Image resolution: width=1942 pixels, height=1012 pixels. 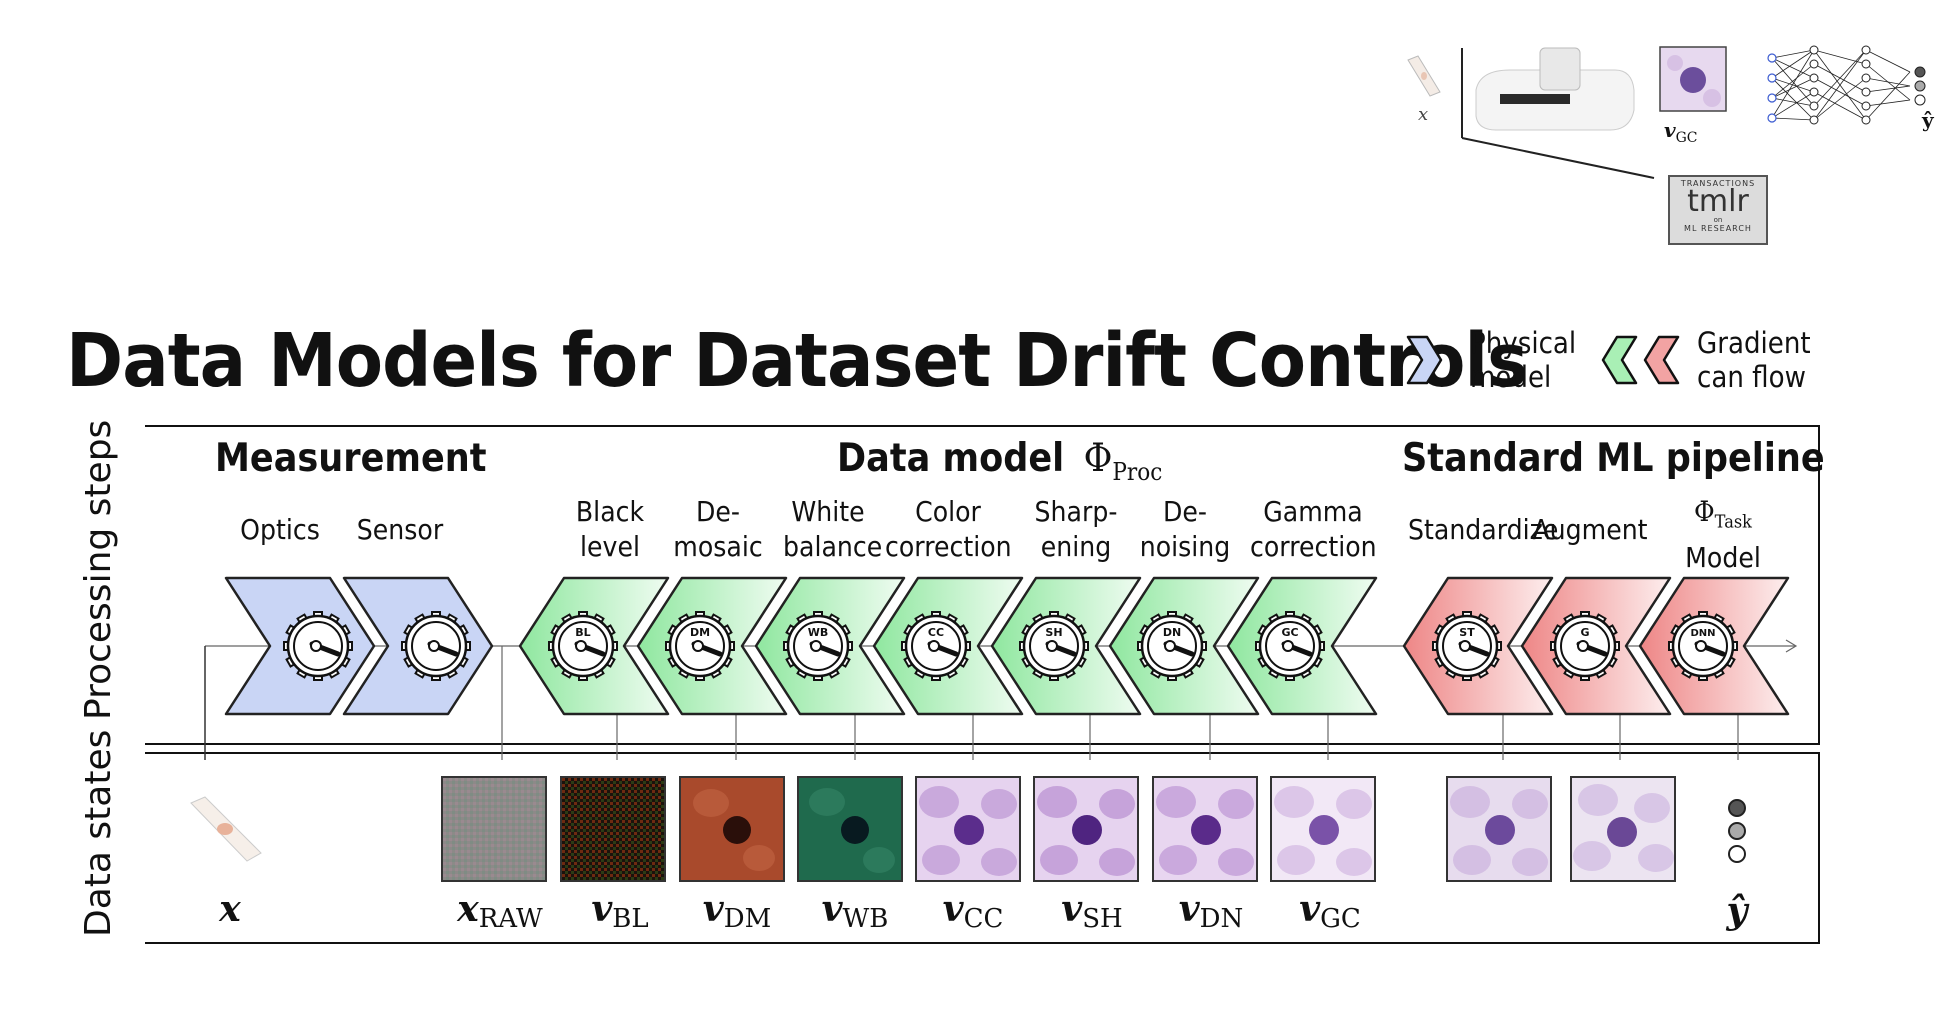 What do you see at coordinates (1323, 829) in the screenshot?
I see `gamma-correction-image` at bounding box center [1323, 829].